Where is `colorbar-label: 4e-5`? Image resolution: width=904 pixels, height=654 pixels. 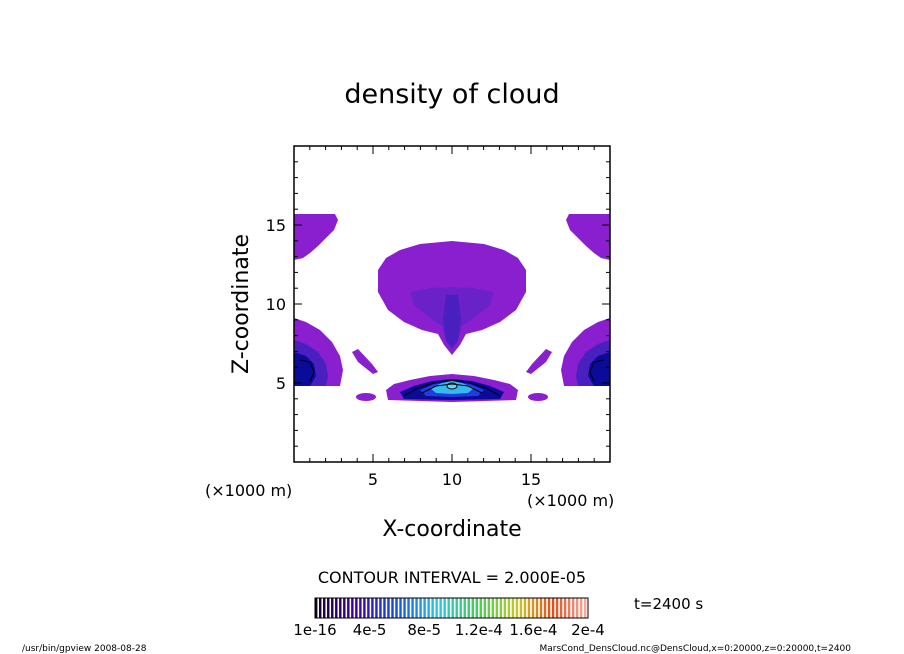 colorbar-label: 4e-5 is located at coordinates (370, 630).